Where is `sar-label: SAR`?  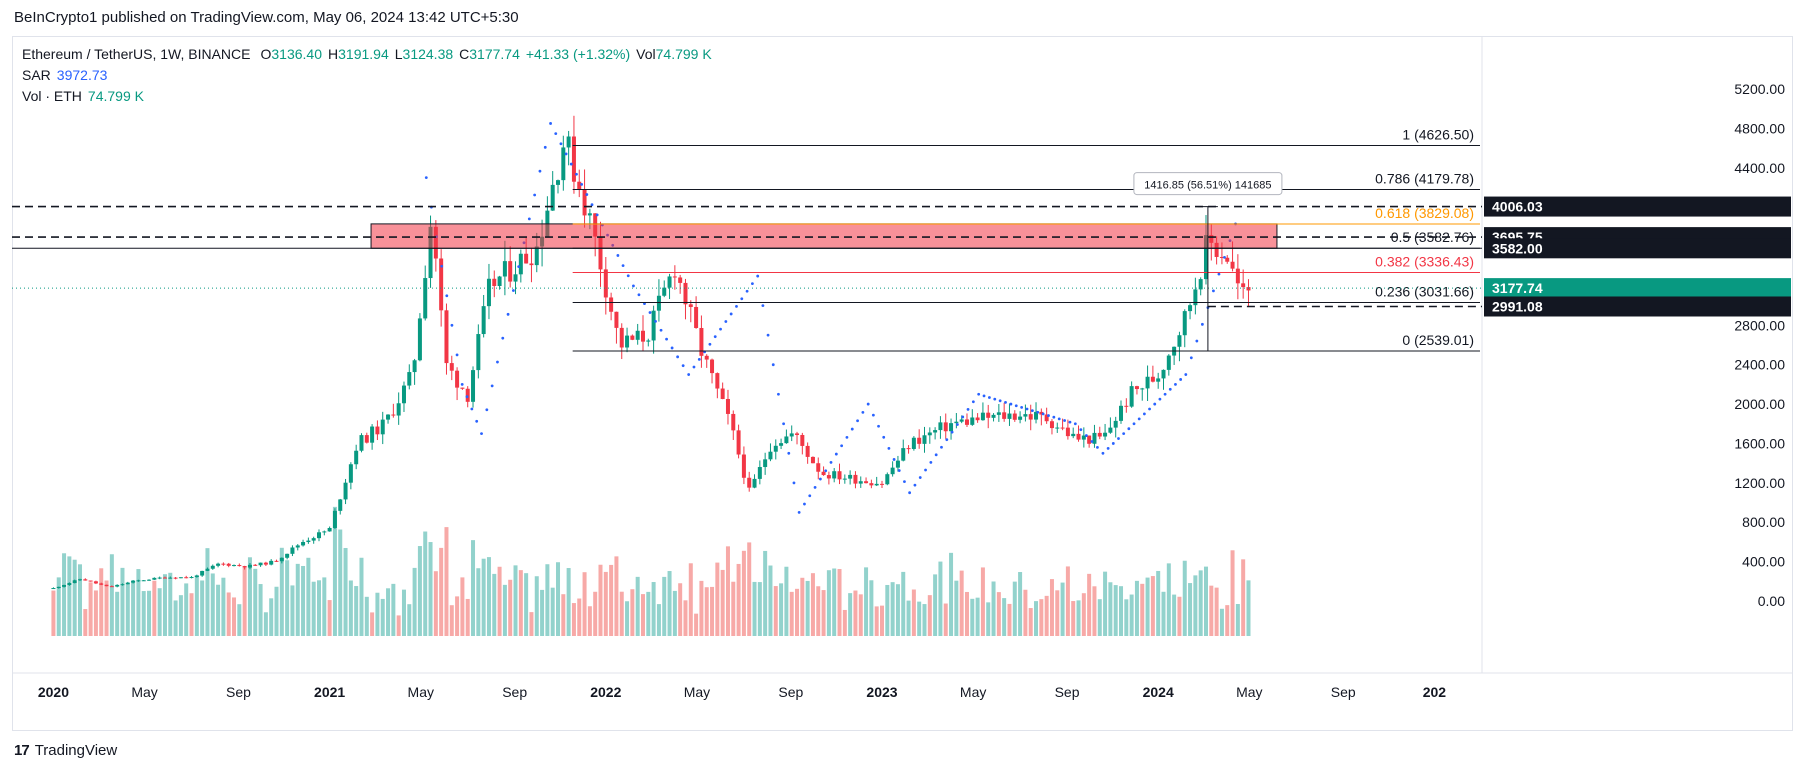
sar-label: SAR is located at coordinates (36, 75).